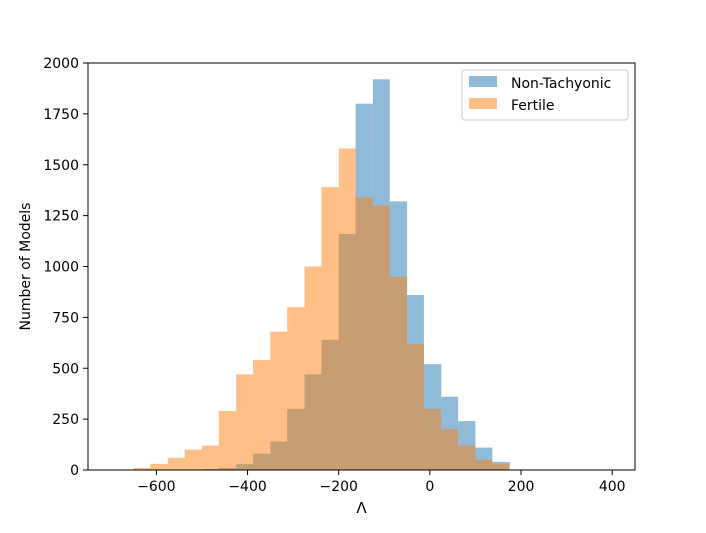 The height and width of the screenshot is (533, 706). Describe the element at coordinates (61, 268) in the screenshot. I see `y-tick-label-4: 1000` at that location.